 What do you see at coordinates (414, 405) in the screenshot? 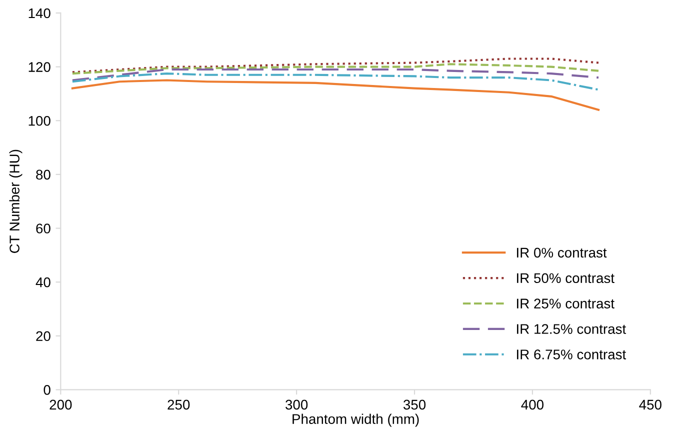
I see `x-tick-label: 350` at bounding box center [414, 405].